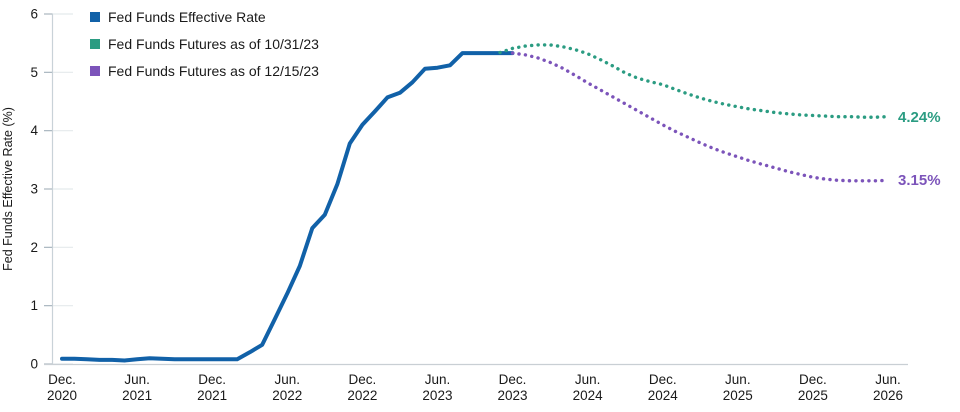  I want to click on series-end-label-futures-dec: 3.15%, so click(919, 181).